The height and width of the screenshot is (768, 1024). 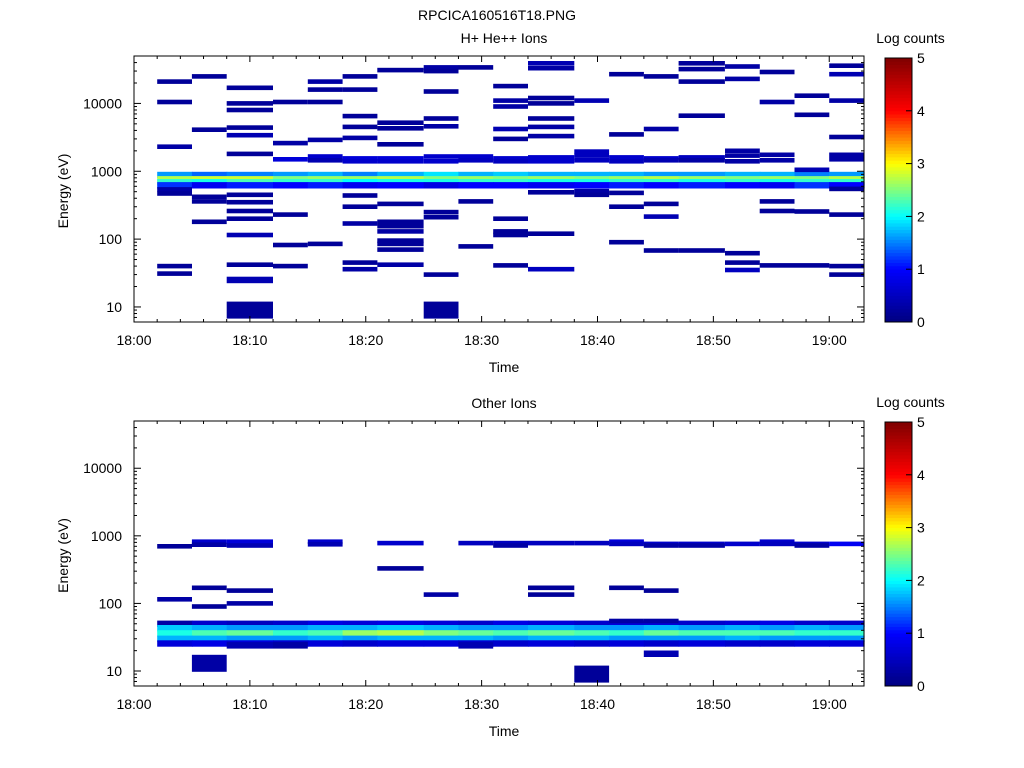 What do you see at coordinates (921, 322) in the screenshot?
I see `colorbar-tick-label: 0` at bounding box center [921, 322].